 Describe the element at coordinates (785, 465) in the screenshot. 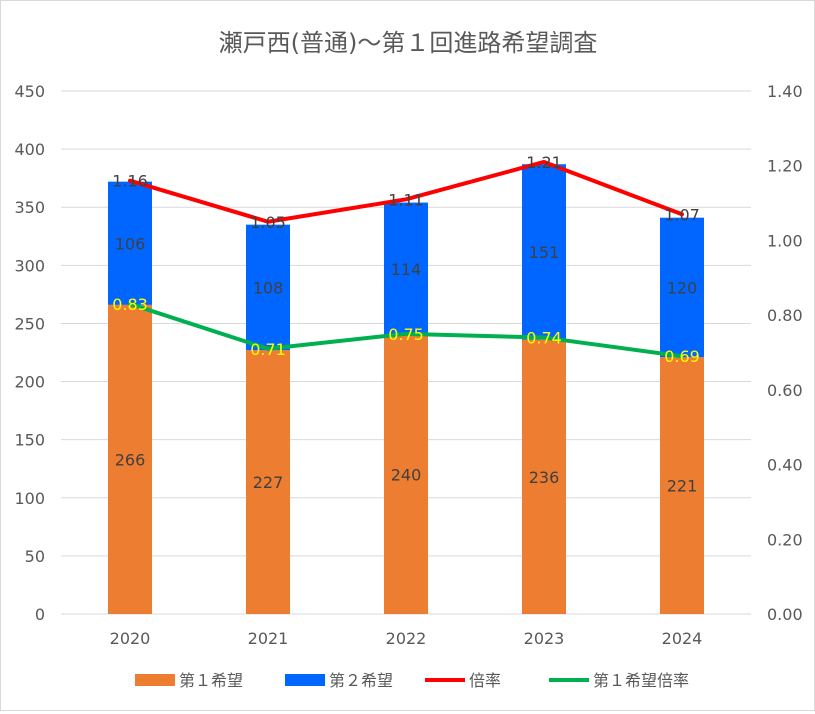

I see `right-tick-label: 0.40` at that location.